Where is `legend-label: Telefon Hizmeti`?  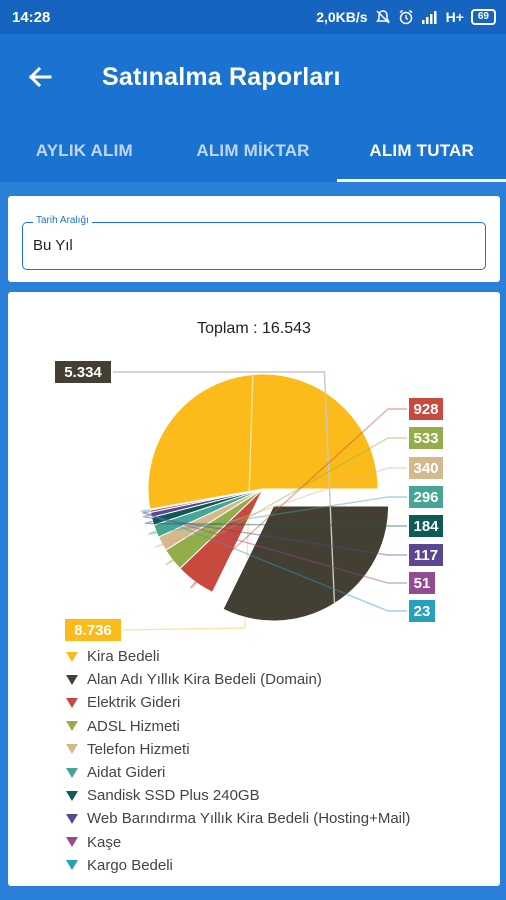 legend-label: Telefon Hizmeti is located at coordinates (138, 749).